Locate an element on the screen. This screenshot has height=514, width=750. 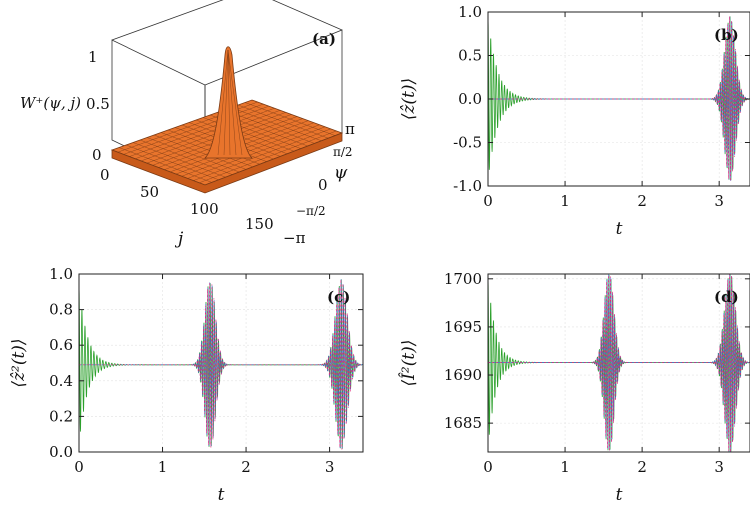
z-tick-0: 0 is located at coordinates (97, 155).